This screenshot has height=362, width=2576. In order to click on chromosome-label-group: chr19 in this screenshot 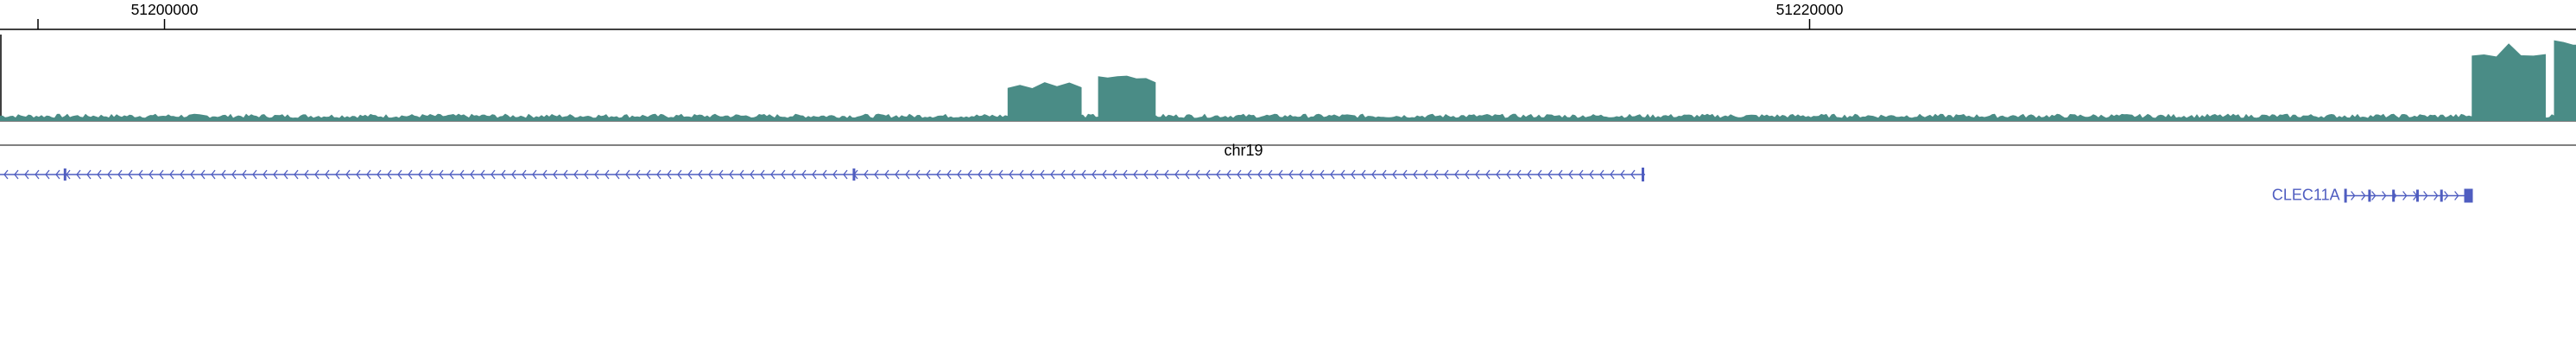, I will do `click(1288, 150)`.